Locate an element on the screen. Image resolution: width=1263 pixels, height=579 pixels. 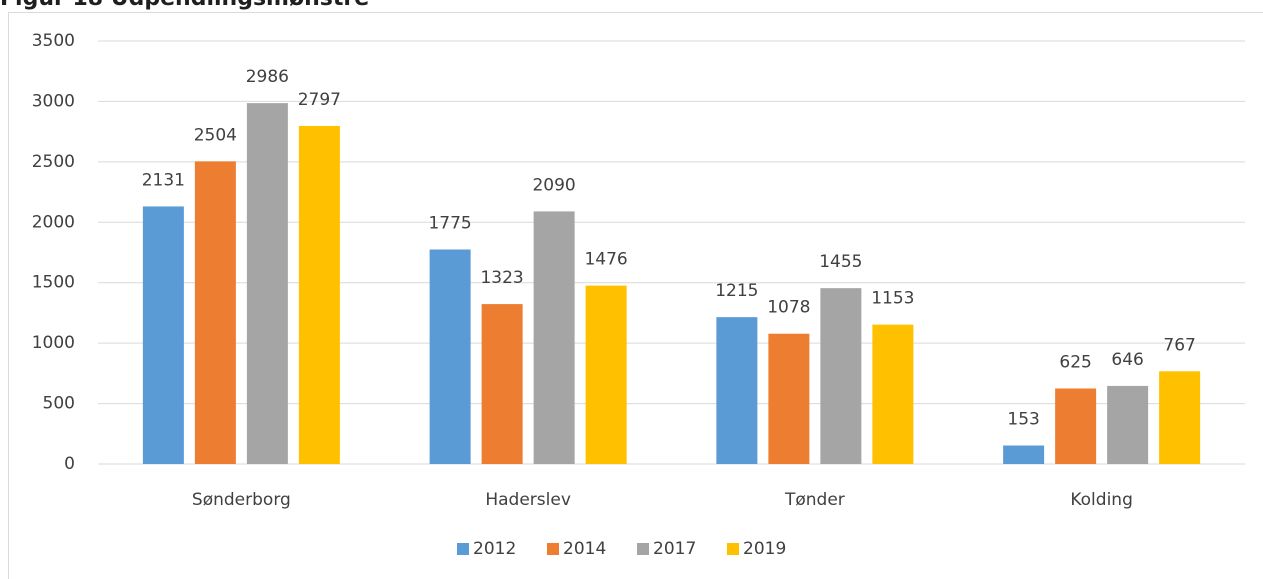
data-label: 2504 is located at coordinates (215, 135).